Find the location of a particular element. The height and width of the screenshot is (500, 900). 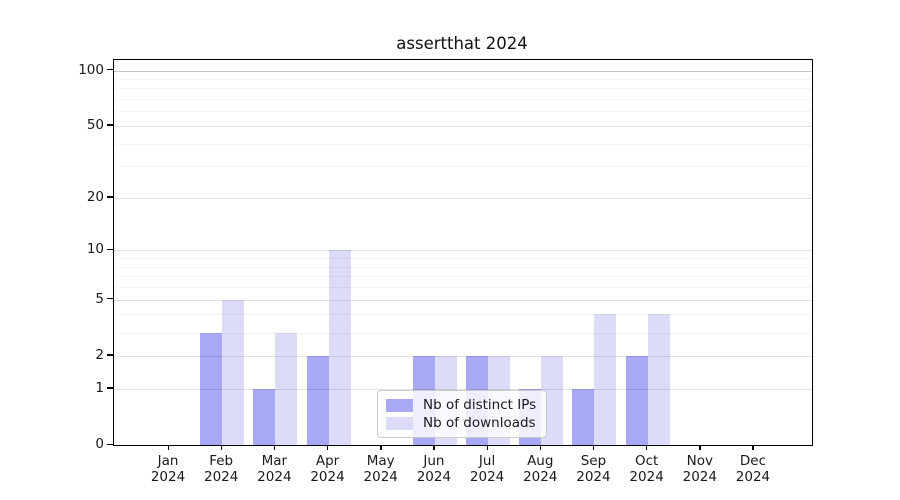

x-tick-month: Mar is located at coordinates (274, 461).